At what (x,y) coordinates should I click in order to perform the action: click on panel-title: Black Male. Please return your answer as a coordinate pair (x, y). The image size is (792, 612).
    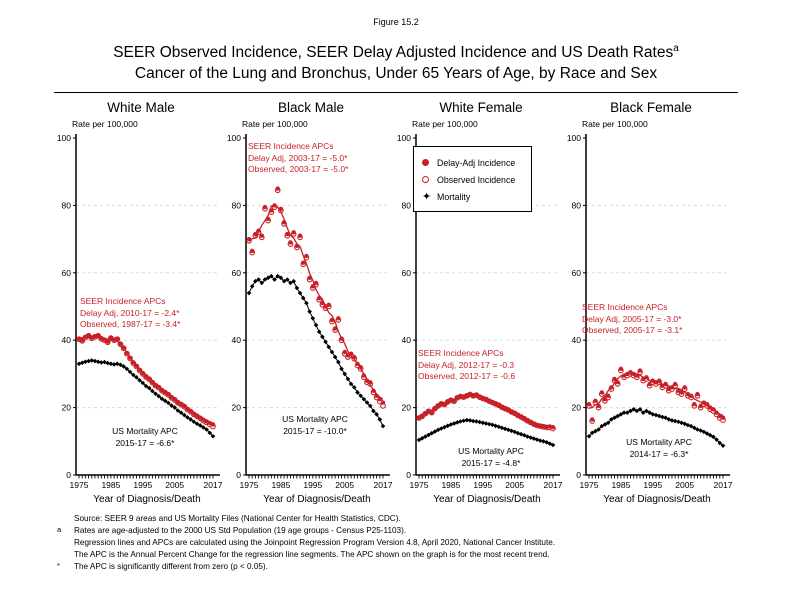
    Looking at the image, I should click on (311, 108).